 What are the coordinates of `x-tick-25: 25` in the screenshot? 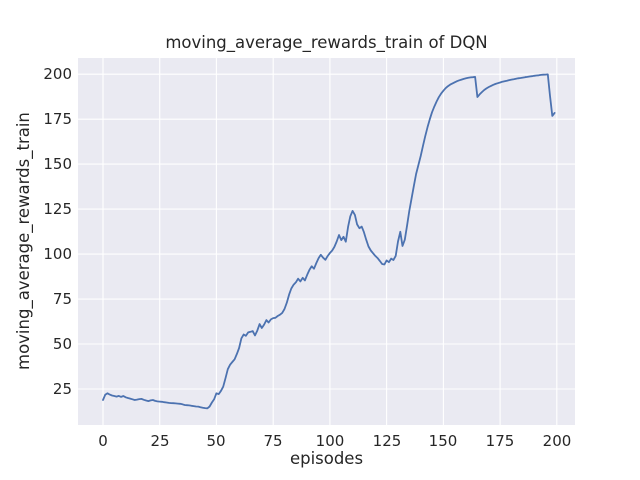 It's located at (160, 441).